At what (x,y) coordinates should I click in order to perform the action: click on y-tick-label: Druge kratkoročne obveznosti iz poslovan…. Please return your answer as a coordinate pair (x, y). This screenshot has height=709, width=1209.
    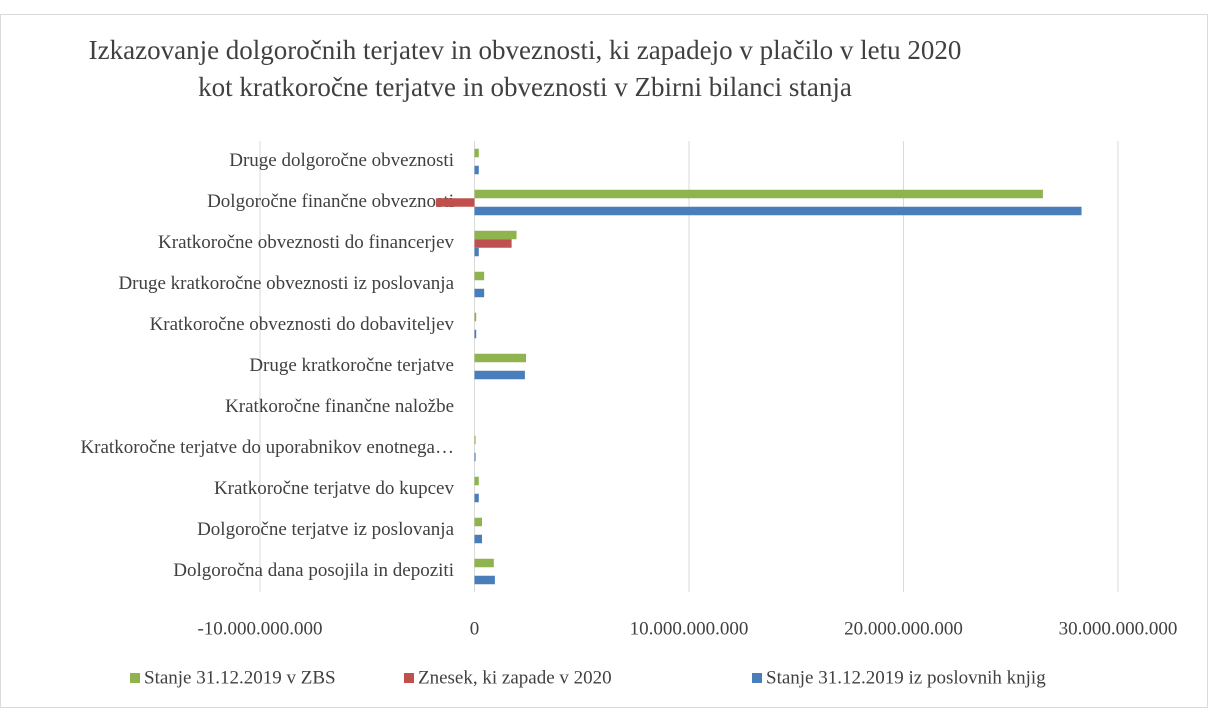
    Looking at the image, I should click on (286, 283).